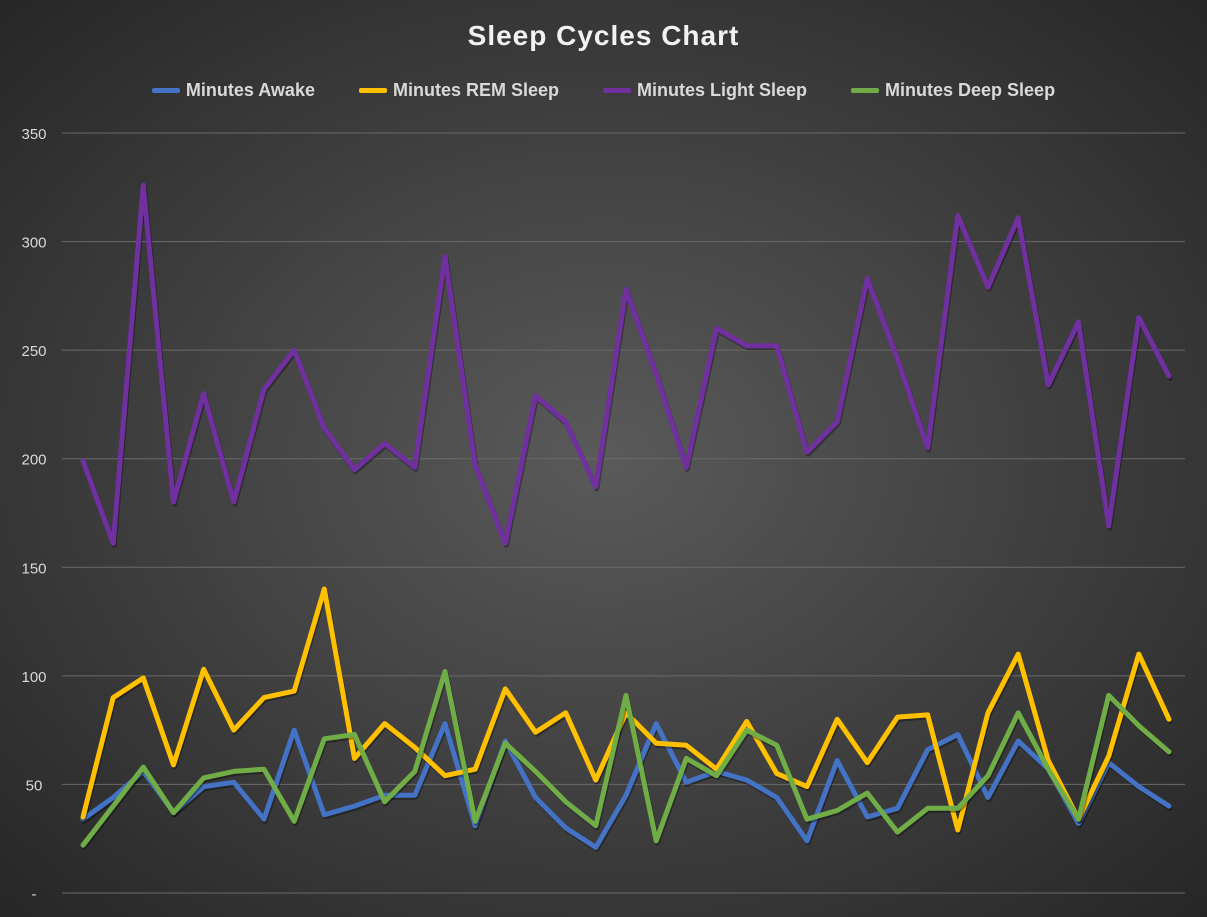  Describe the element at coordinates (34, 894) in the screenshot. I see `y-tick-label: -` at that location.